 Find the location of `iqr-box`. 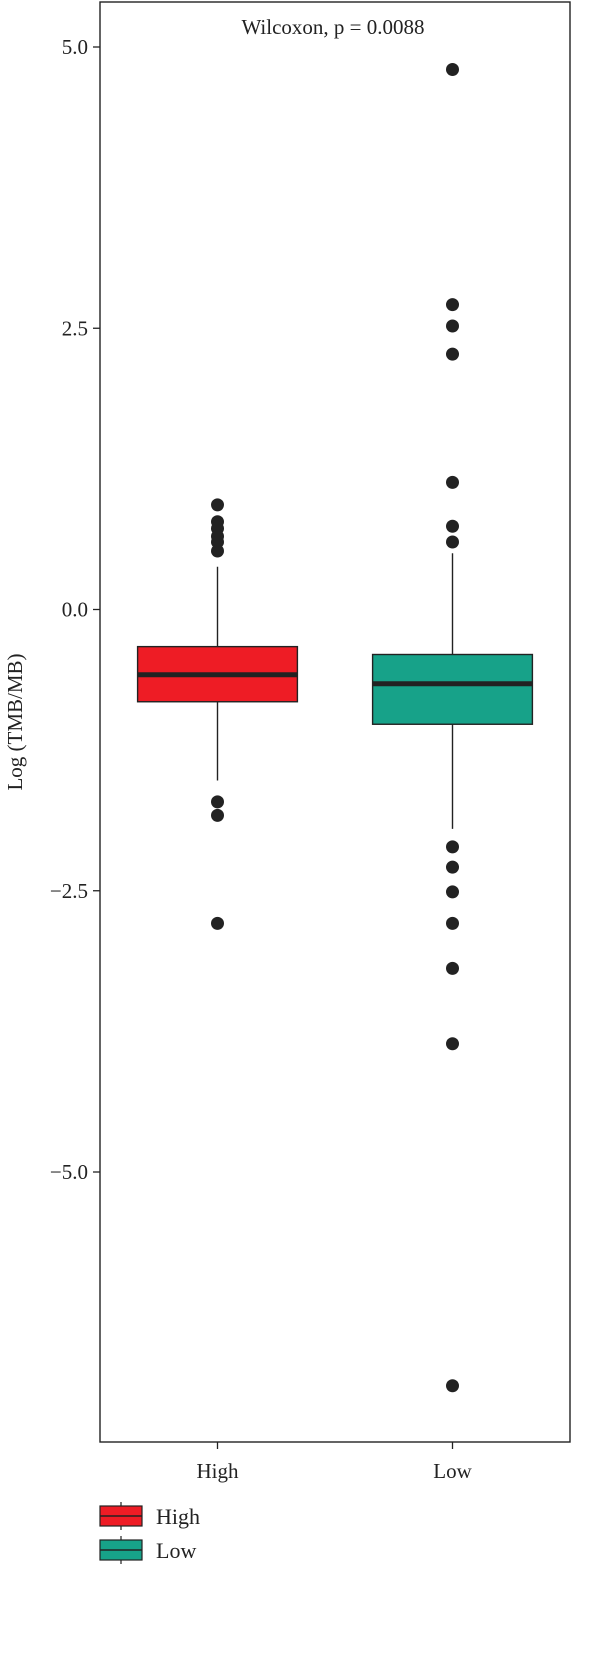

iqr-box is located at coordinates (452, 689).